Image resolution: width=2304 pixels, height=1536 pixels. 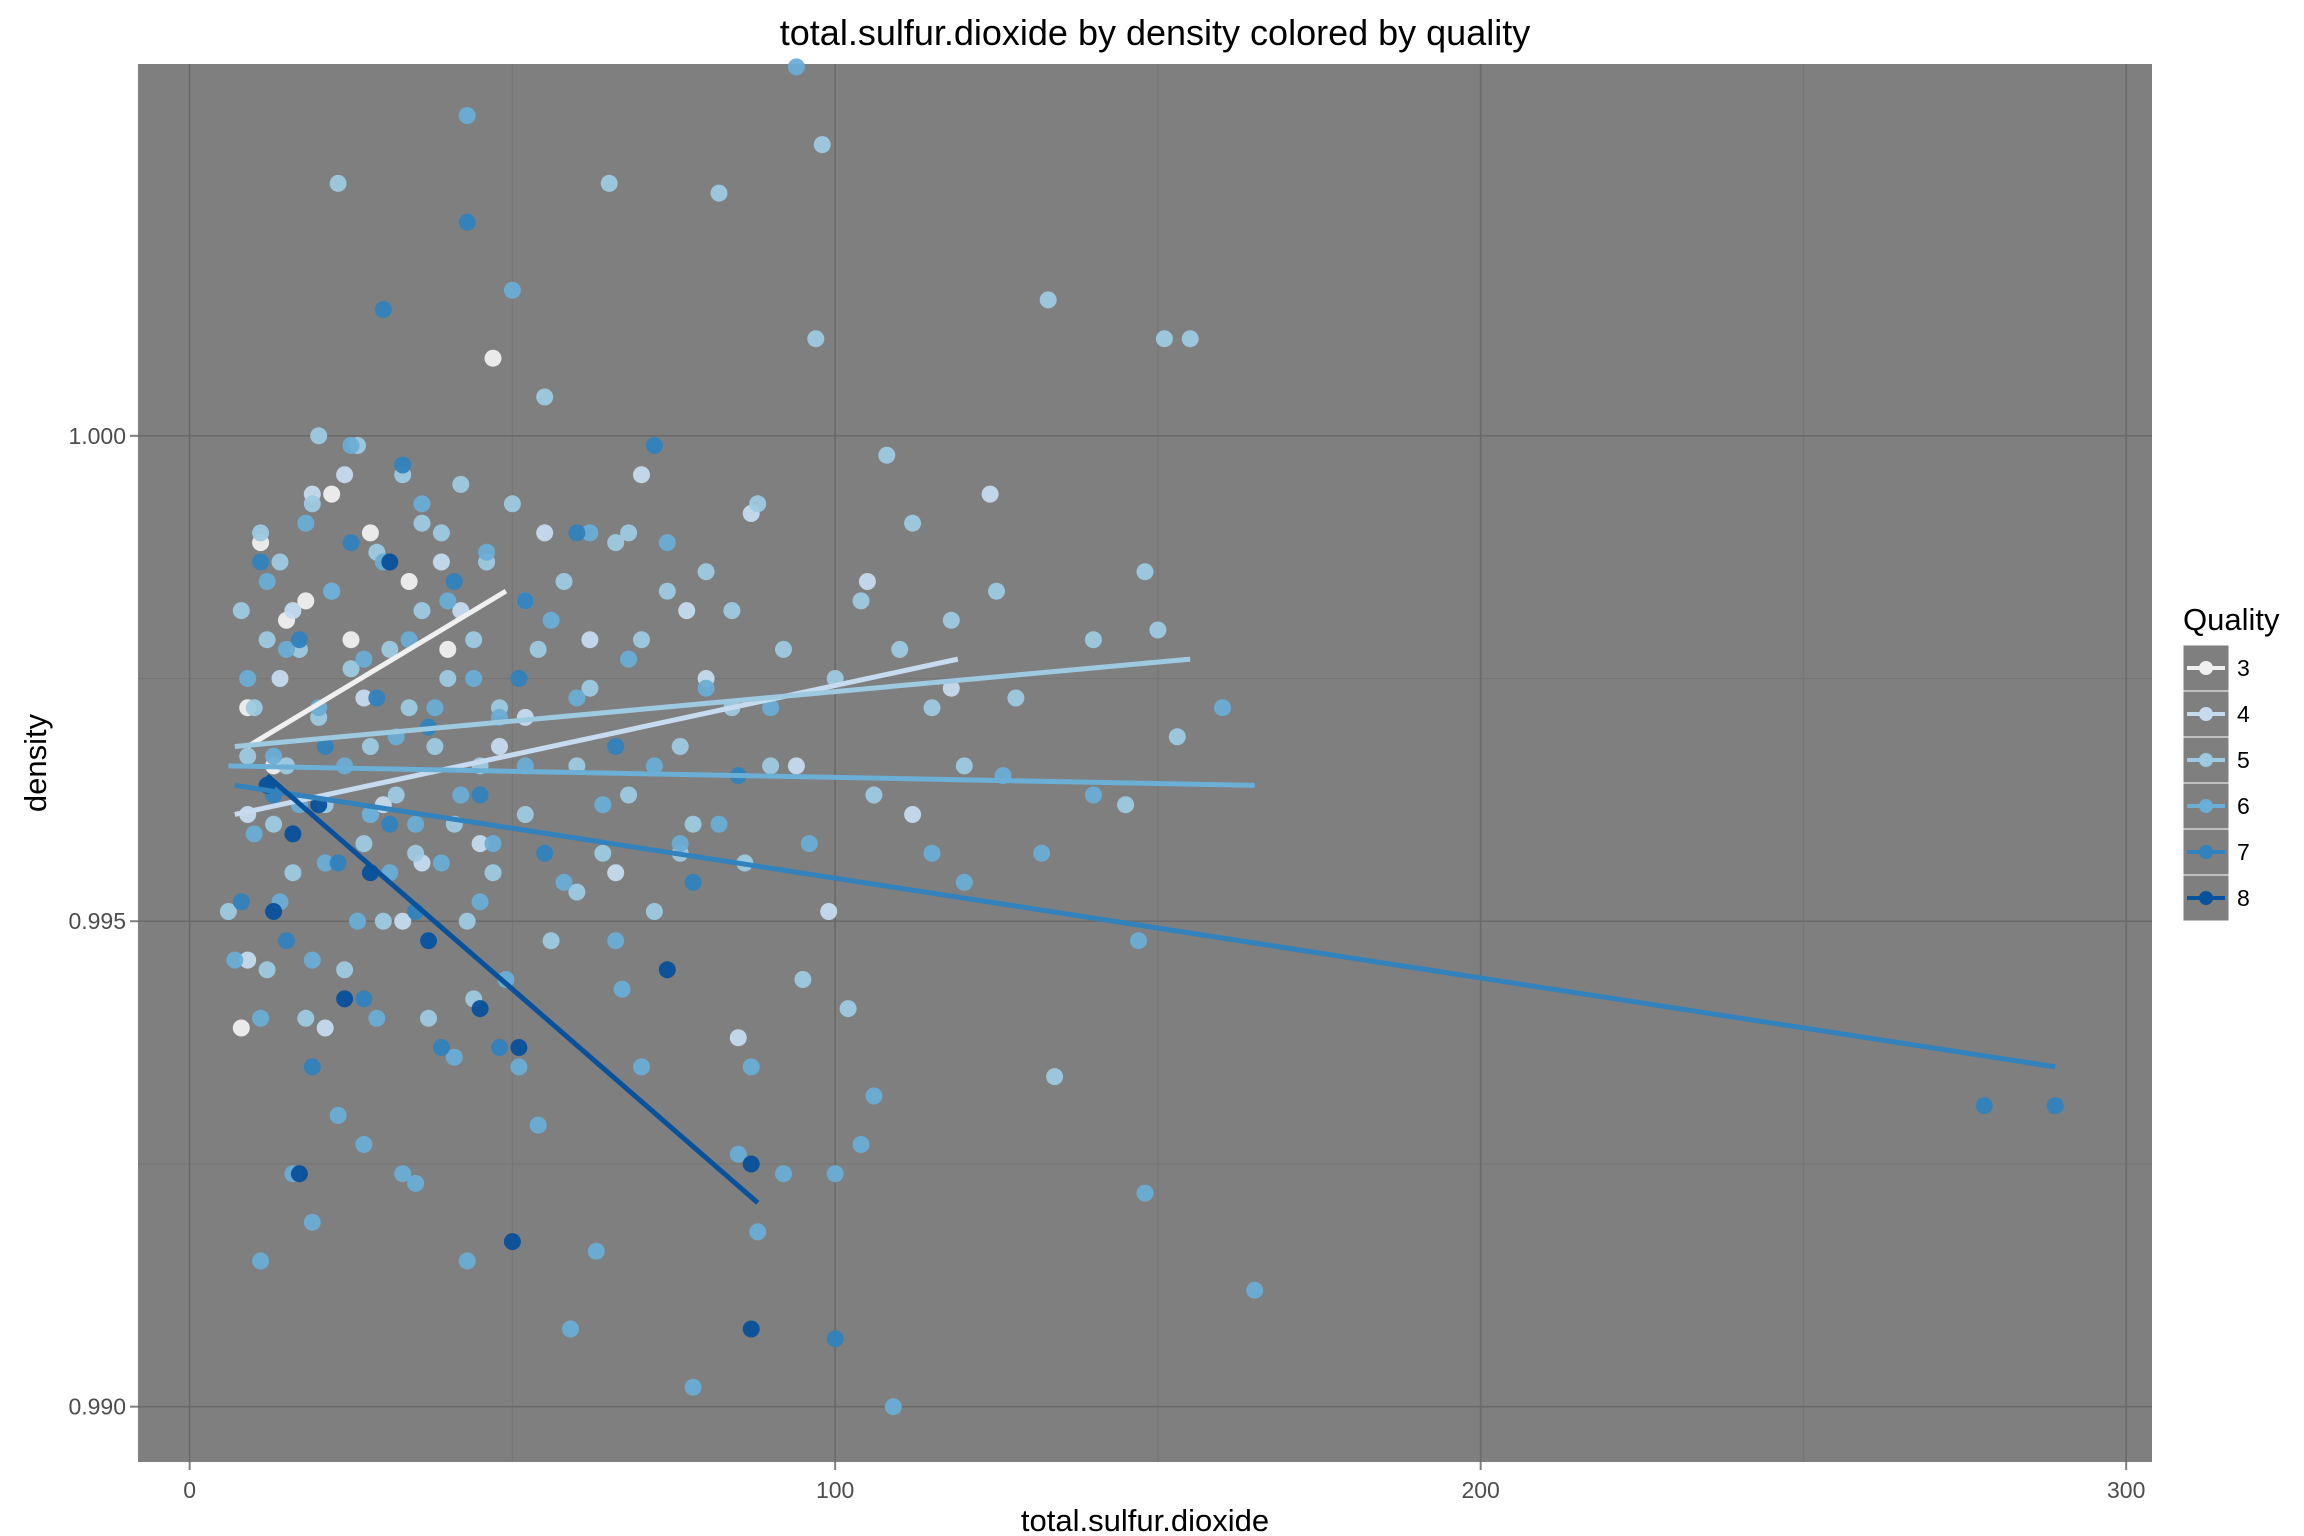 I want to click on legend-label-7: 7, so click(x=2243, y=852).